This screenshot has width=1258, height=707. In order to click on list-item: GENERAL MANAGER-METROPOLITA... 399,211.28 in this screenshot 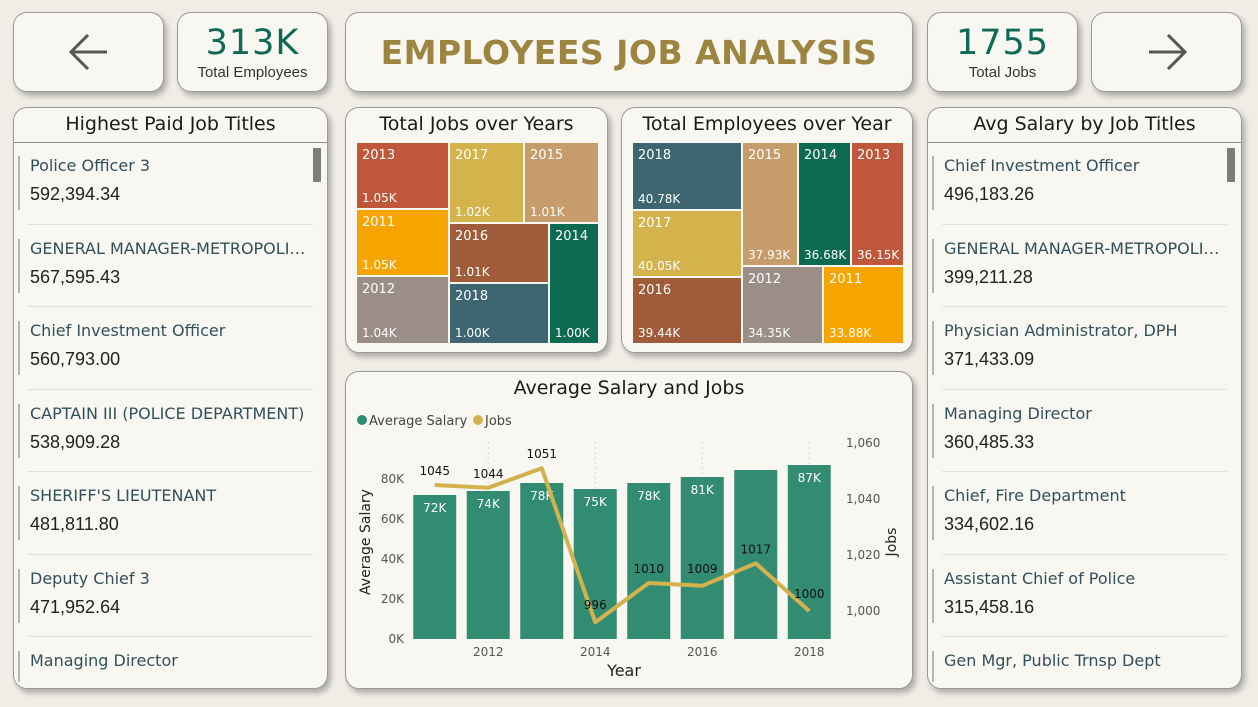, I will do `click(1079, 272)`.